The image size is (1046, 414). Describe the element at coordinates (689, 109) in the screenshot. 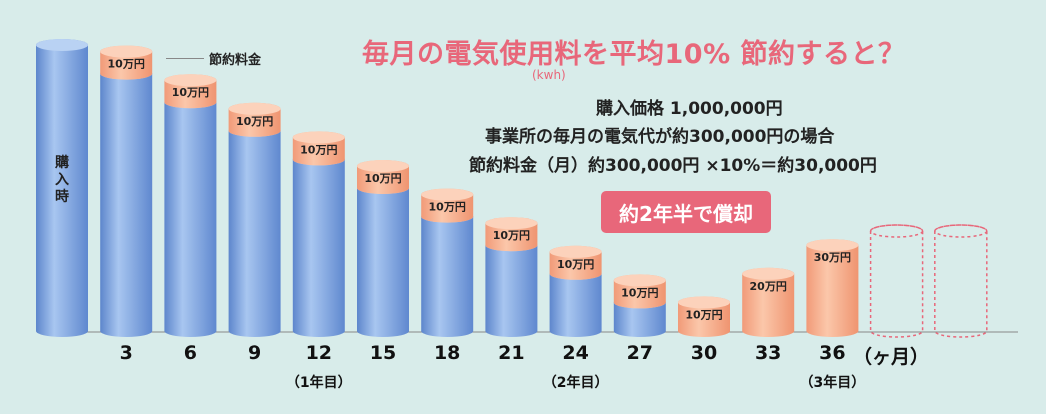

I see `purchase-price-text: 購入価格 1,000,000円` at that location.